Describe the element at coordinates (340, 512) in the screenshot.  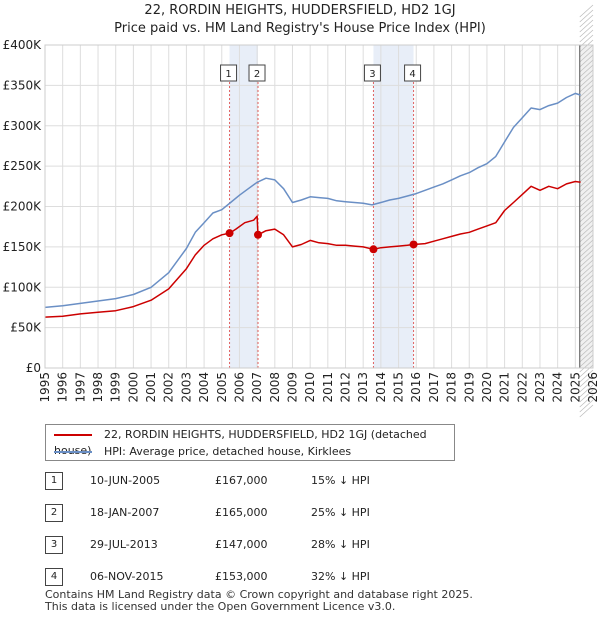
I see `sale-hpi-diff: 25% ↓ HPI` at that location.